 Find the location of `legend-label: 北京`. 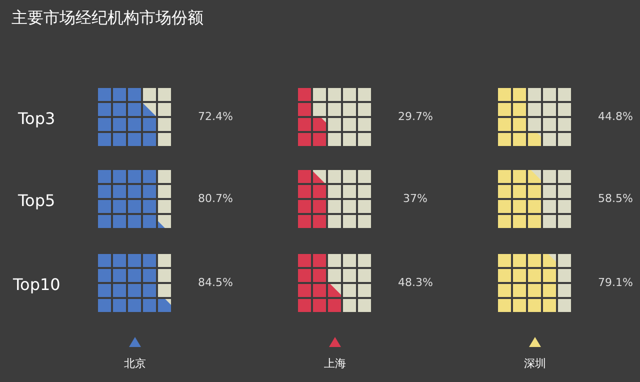

legend-label: 北京 is located at coordinates (135, 363).